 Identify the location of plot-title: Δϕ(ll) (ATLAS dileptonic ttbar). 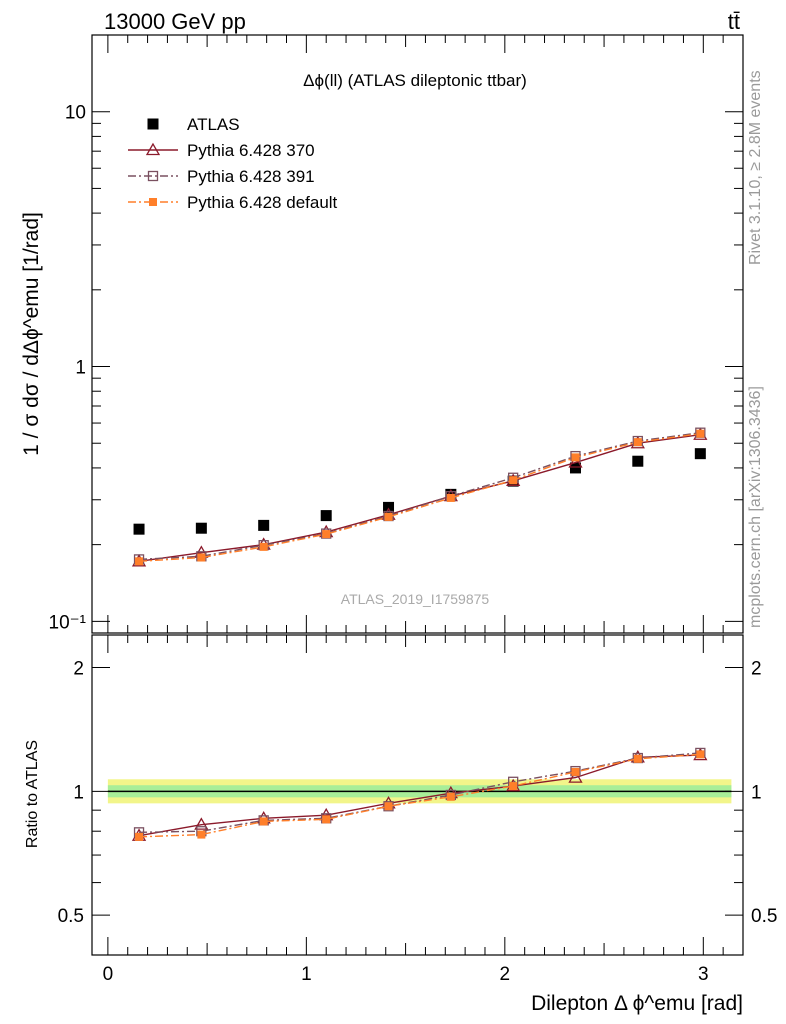
(415, 80).